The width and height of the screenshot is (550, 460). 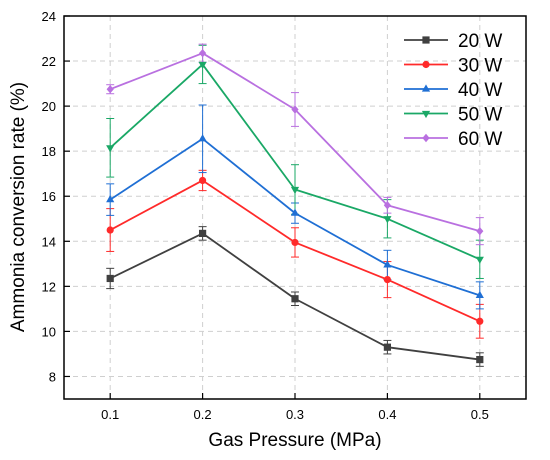 I want to click on x-tick-label: 0.4, so click(x=387, y=414).